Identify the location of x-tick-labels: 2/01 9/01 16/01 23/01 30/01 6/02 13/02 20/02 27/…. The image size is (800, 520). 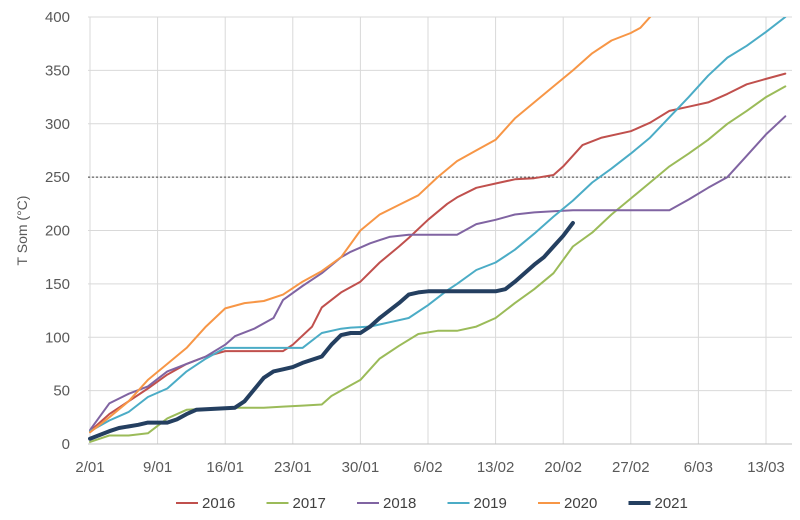
(429, 467).